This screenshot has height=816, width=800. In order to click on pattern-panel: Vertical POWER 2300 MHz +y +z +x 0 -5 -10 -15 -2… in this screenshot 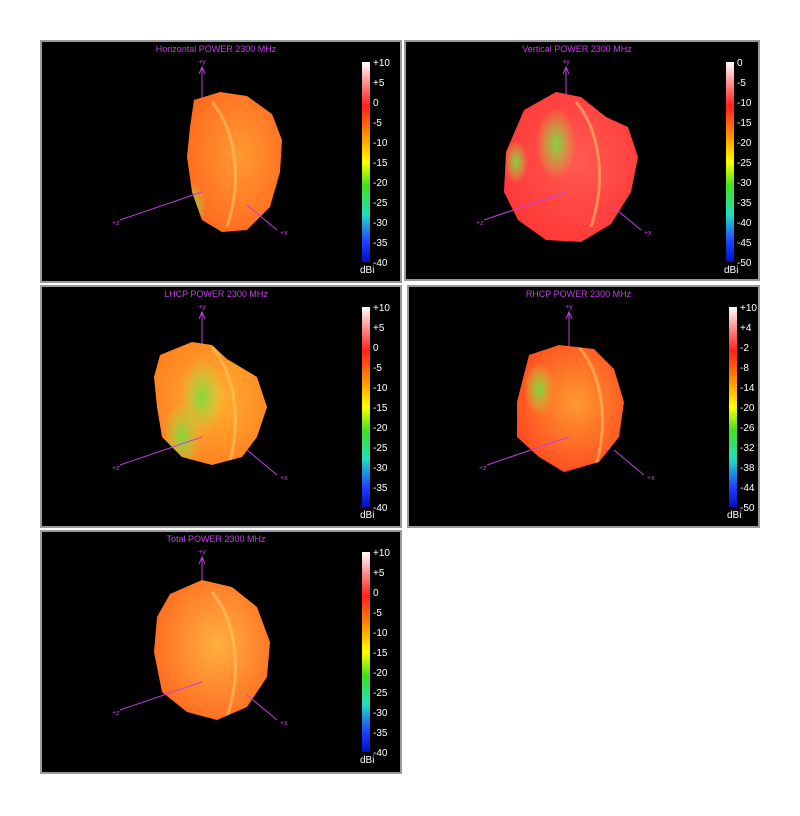, I will do `click(582, 160)`.